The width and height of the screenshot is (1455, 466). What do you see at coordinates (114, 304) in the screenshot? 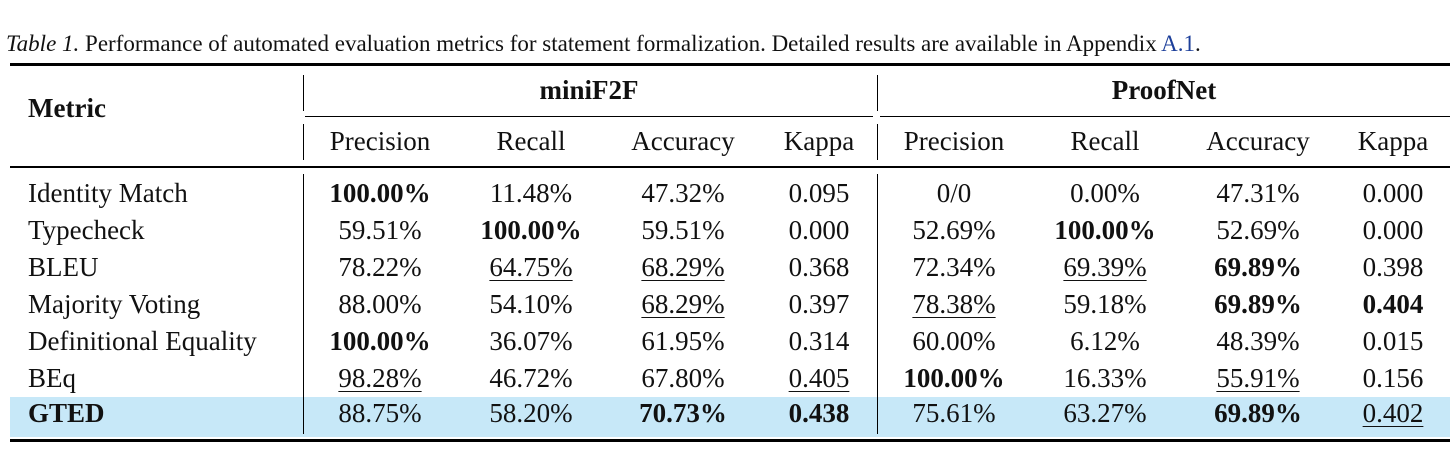
I see `row-metric-name: Majority Voting` at bounding box center [114, 304].